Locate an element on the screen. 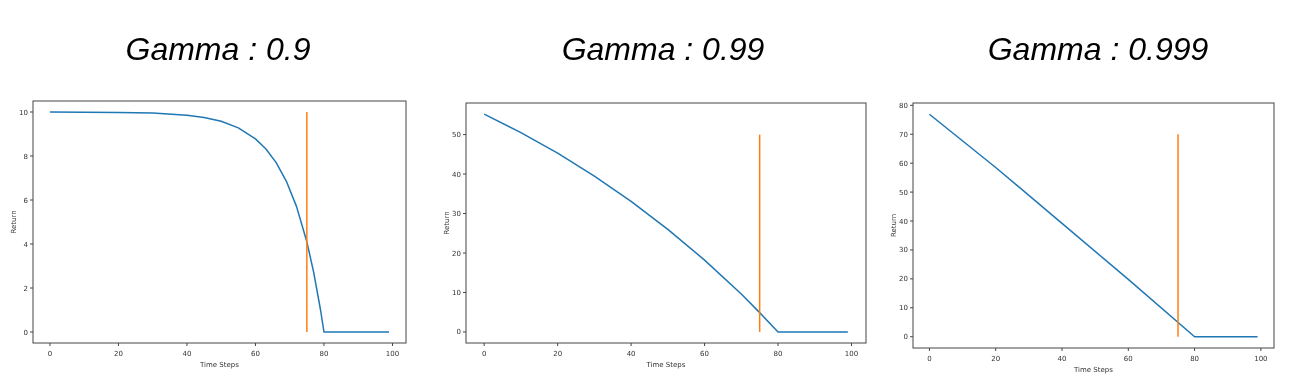  chart-title: Gamma : 0.999 is located at coordinates (1098, 49).